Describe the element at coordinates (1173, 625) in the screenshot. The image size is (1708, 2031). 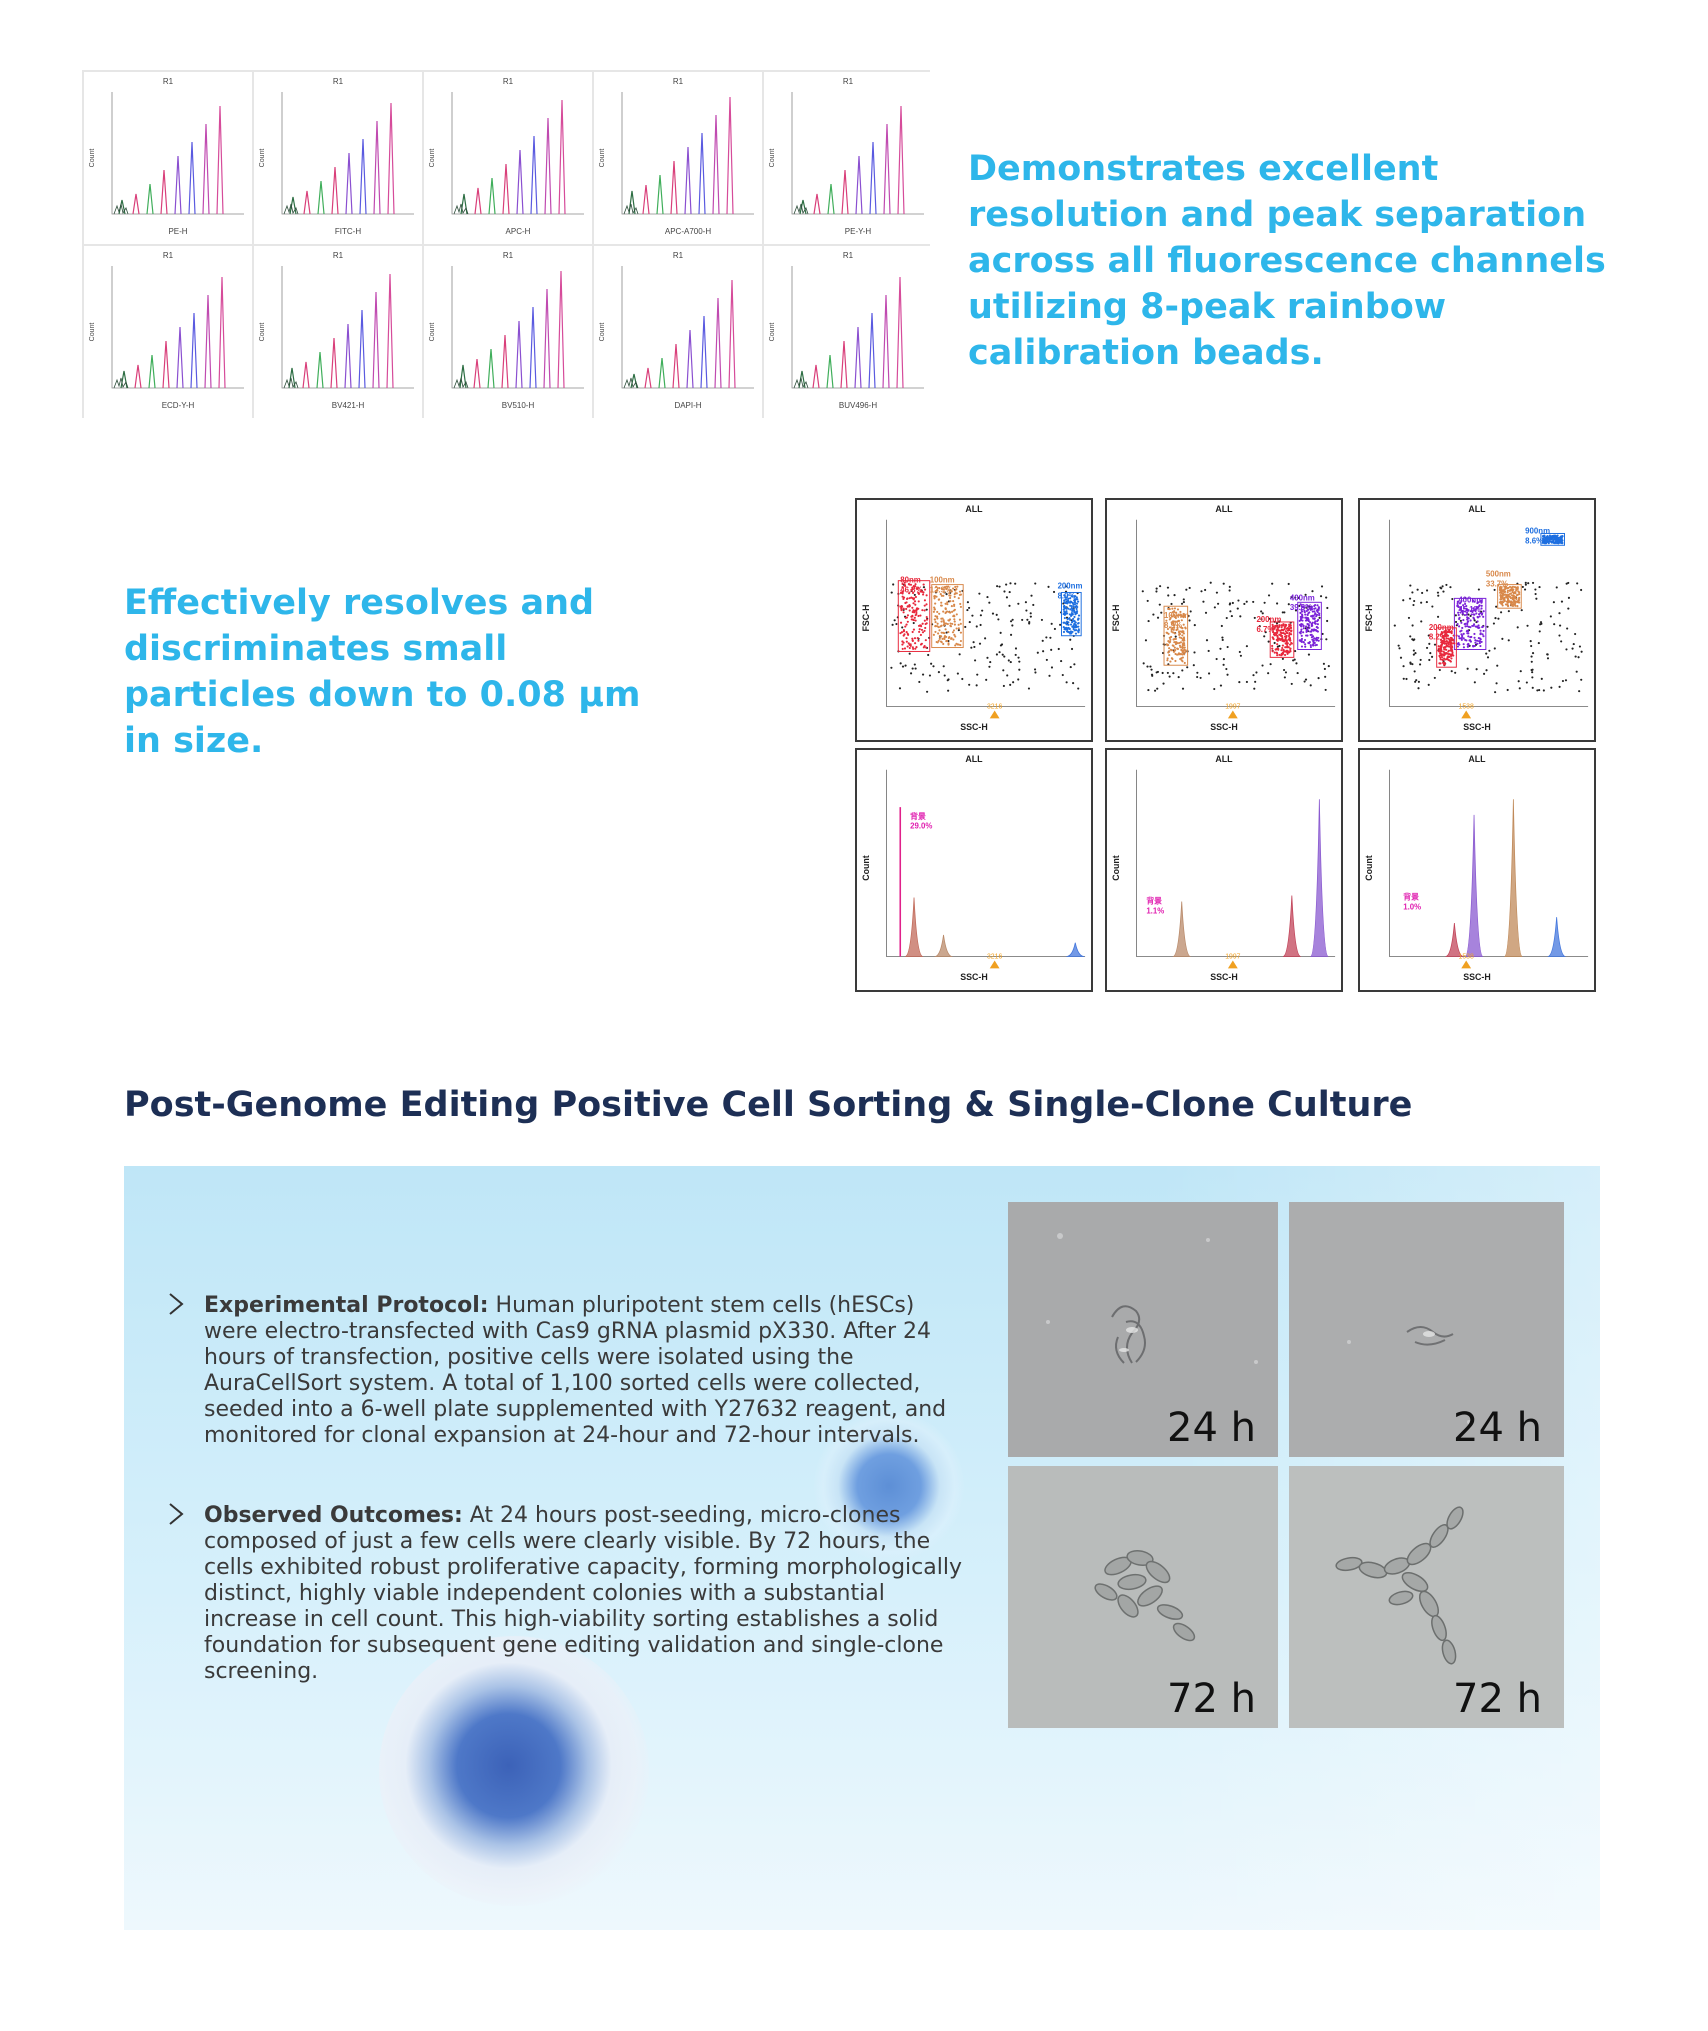
I see `gate-value: 8.9%` at that location.